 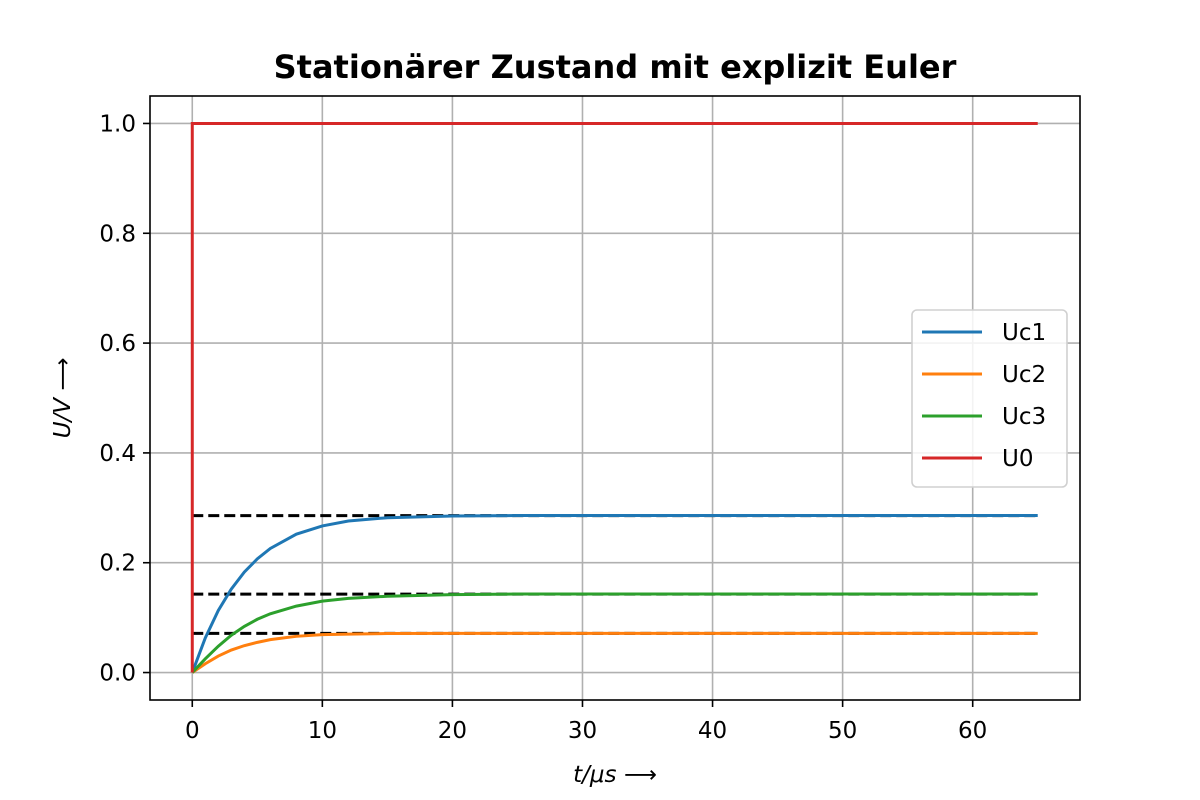 What do you see at coordinates (117, 398) in the screenshot?
I see `y-tick-labels: 0.0 0.2 0.4 0.6 0.8 1.0` at bounding box center [117, 398].